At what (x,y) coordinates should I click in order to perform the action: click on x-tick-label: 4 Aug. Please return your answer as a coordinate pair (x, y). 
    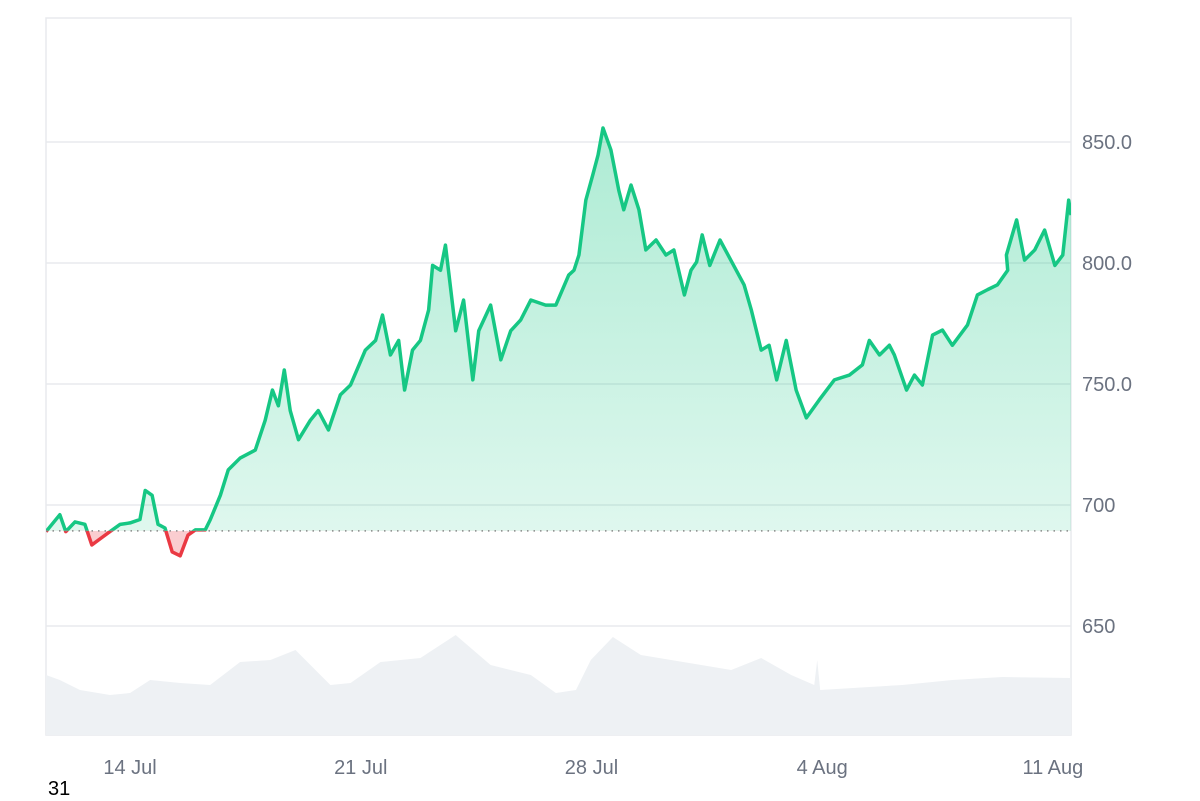
    Looking at the image, I should click on (822, 768).